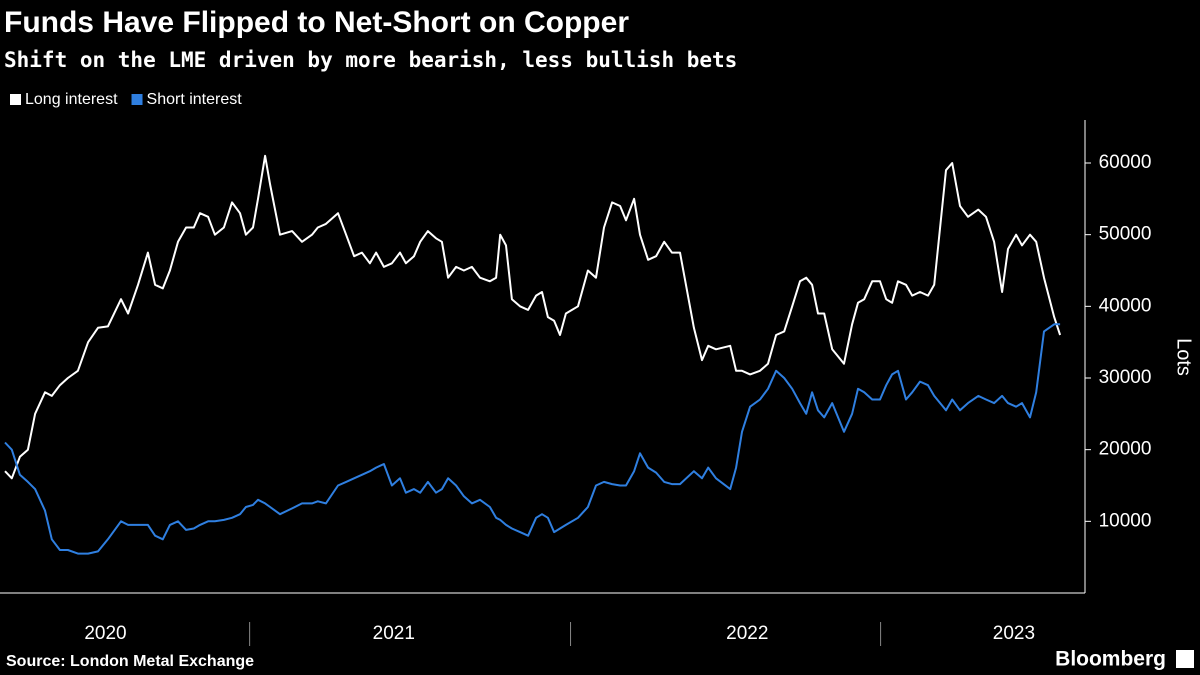 The image size is (1200, 675). Describe the element at coordinates (1184, 357) in the screenshot. I see `y-axis-label: Lots` at that location.